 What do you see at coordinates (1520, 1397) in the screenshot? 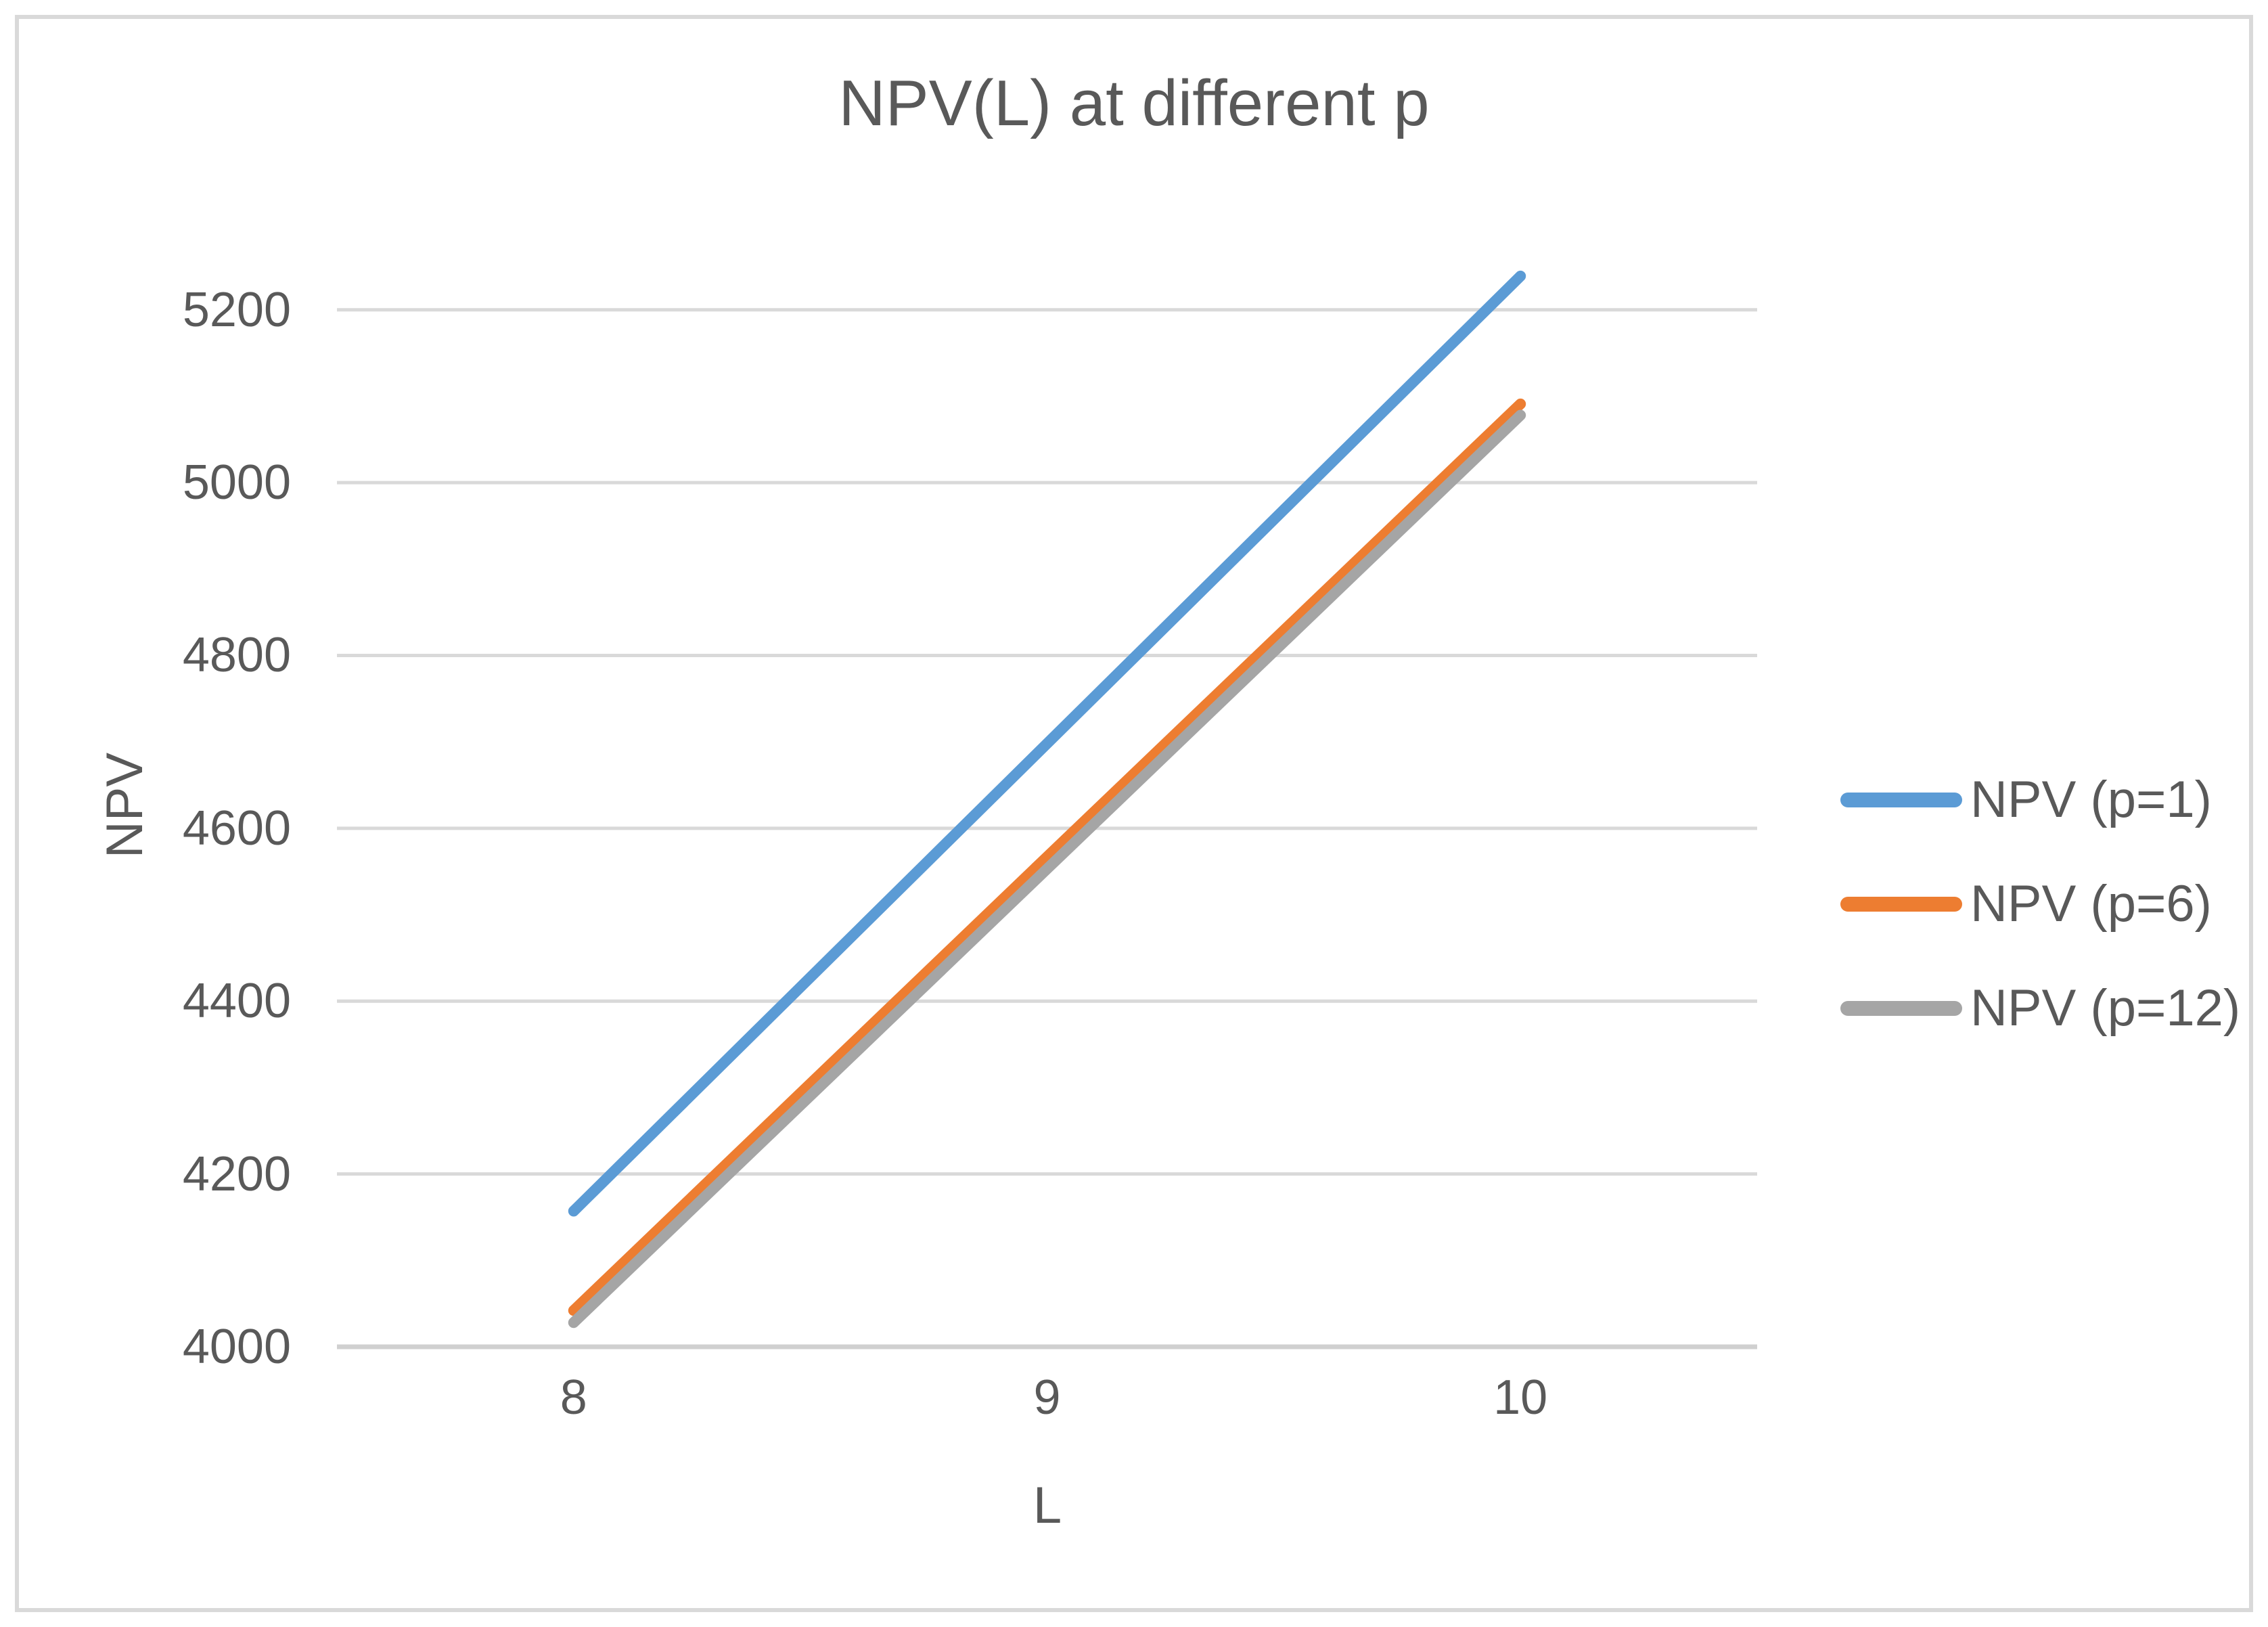
I see `x-tick-label: 10` at bounding box center [1520, 1397].